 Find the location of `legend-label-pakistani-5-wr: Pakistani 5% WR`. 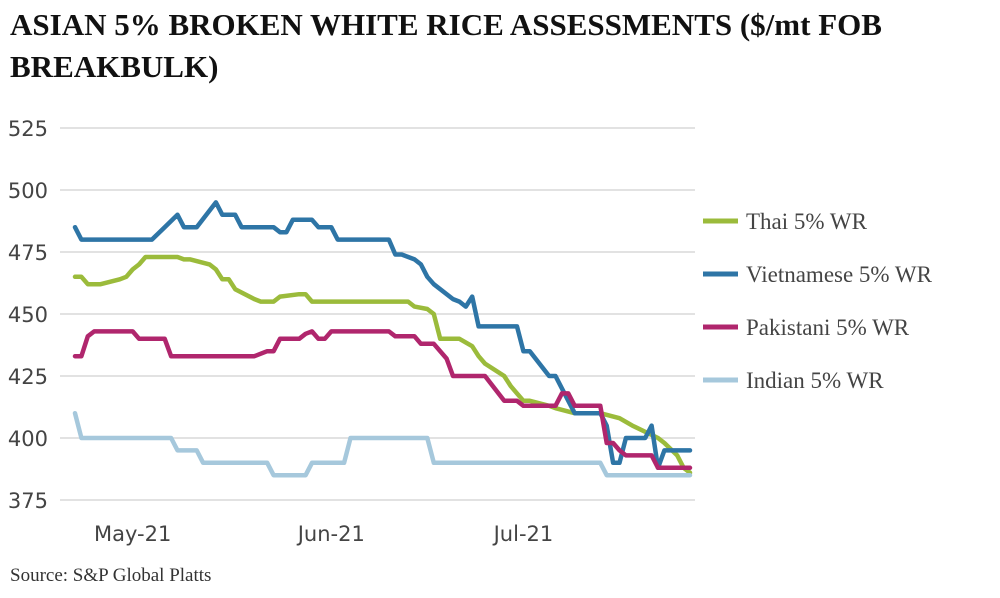

legend-label-pakistani-5-wr: Pakistani 5% WR is located at coordinates (828, 327).